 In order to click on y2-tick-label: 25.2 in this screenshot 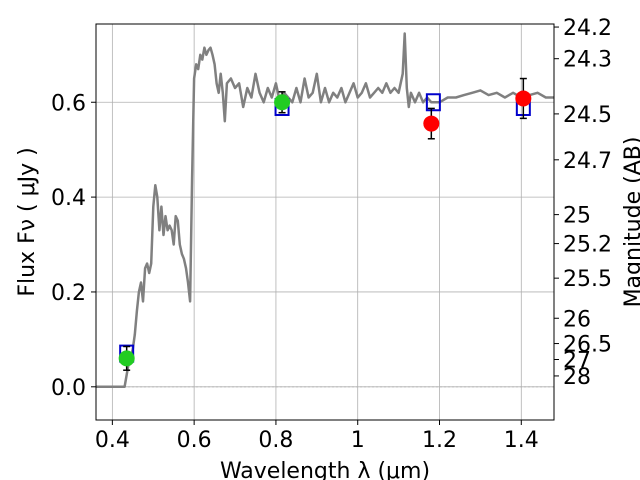, I will do `click(587, 245)`.